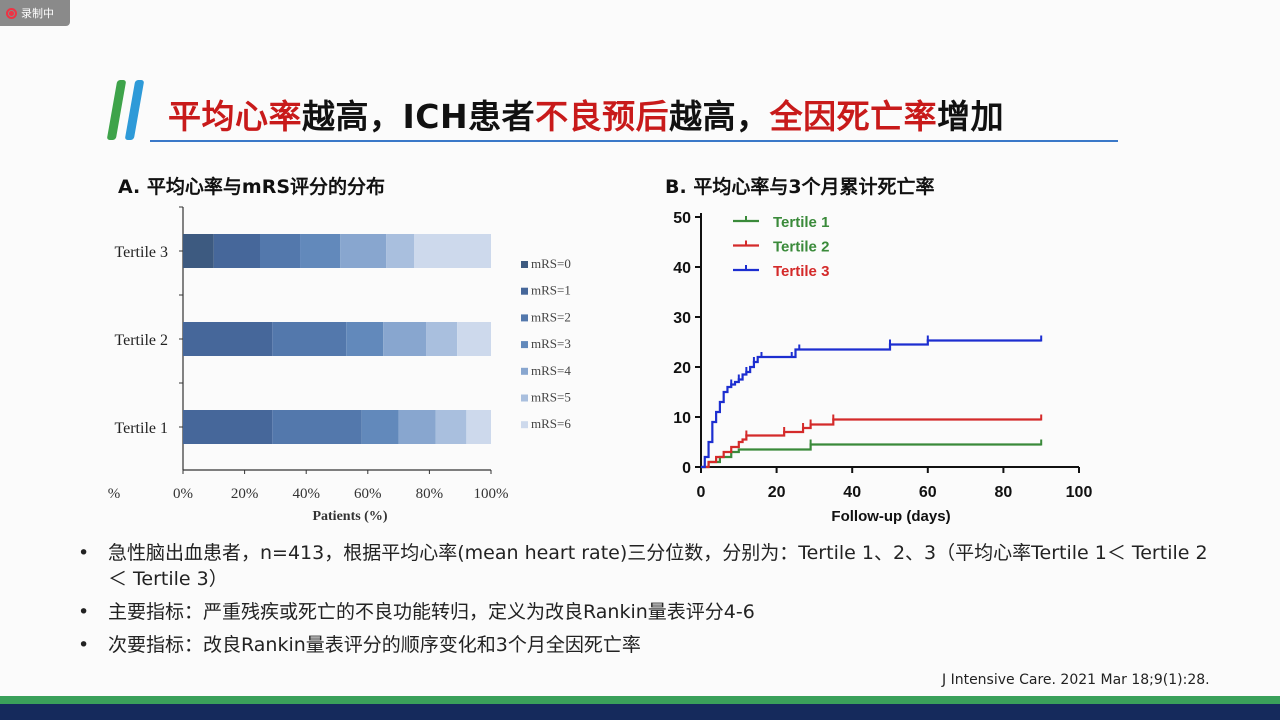 This screenshot has width=1280, height=720. Describe the element at coordinates (551, 290) in the screenshot. I see `legend-label: mRS=1` at that location.